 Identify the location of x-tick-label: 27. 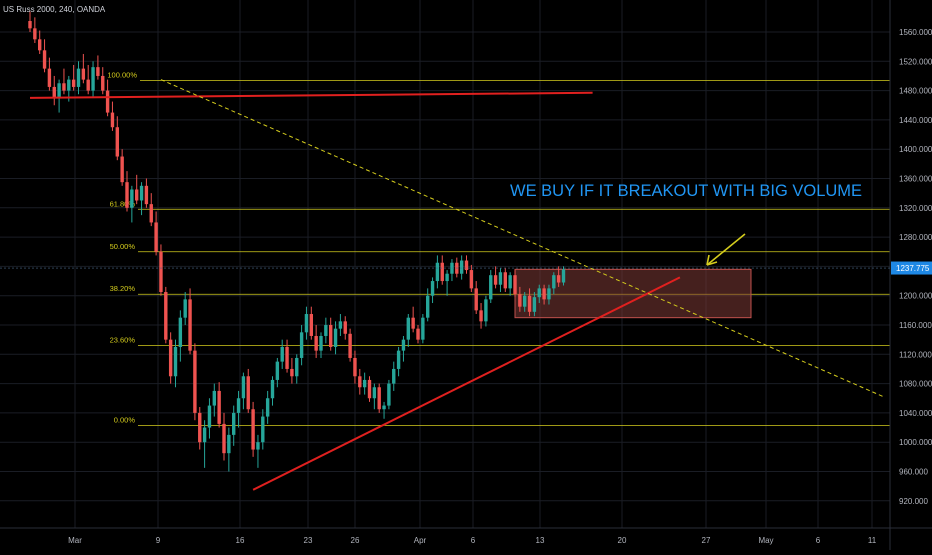
(706, 540).